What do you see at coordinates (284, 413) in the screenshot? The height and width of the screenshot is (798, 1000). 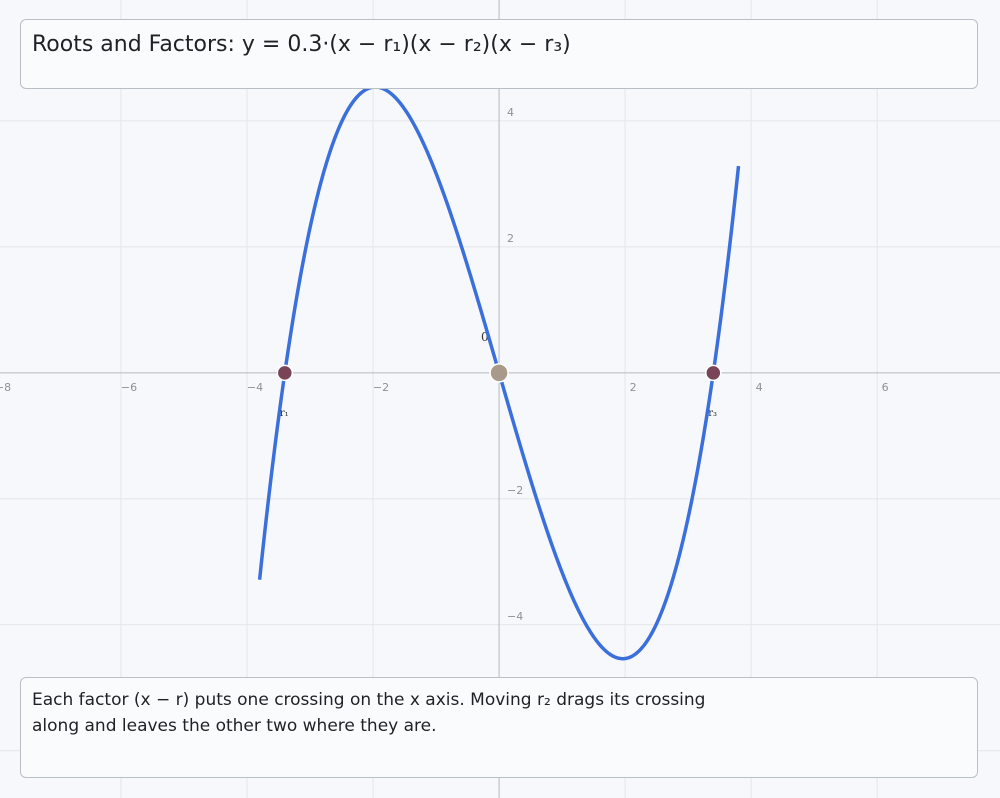 I see `root-label: r₁` at bounding box center [284, 413].